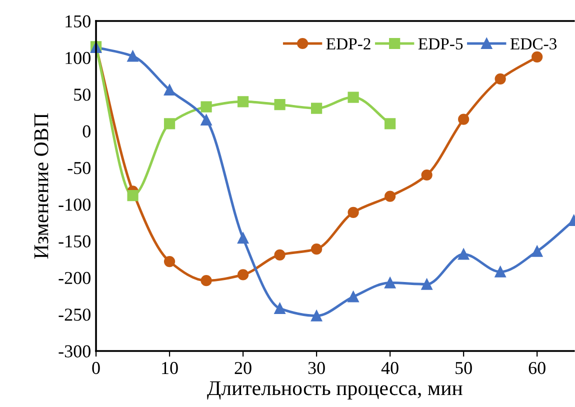 The width and height of the screenshot is (575, 407). Describe the element at coordinates (537, 368) in the screenshot. I see `x-tick-label: 60` at that location.